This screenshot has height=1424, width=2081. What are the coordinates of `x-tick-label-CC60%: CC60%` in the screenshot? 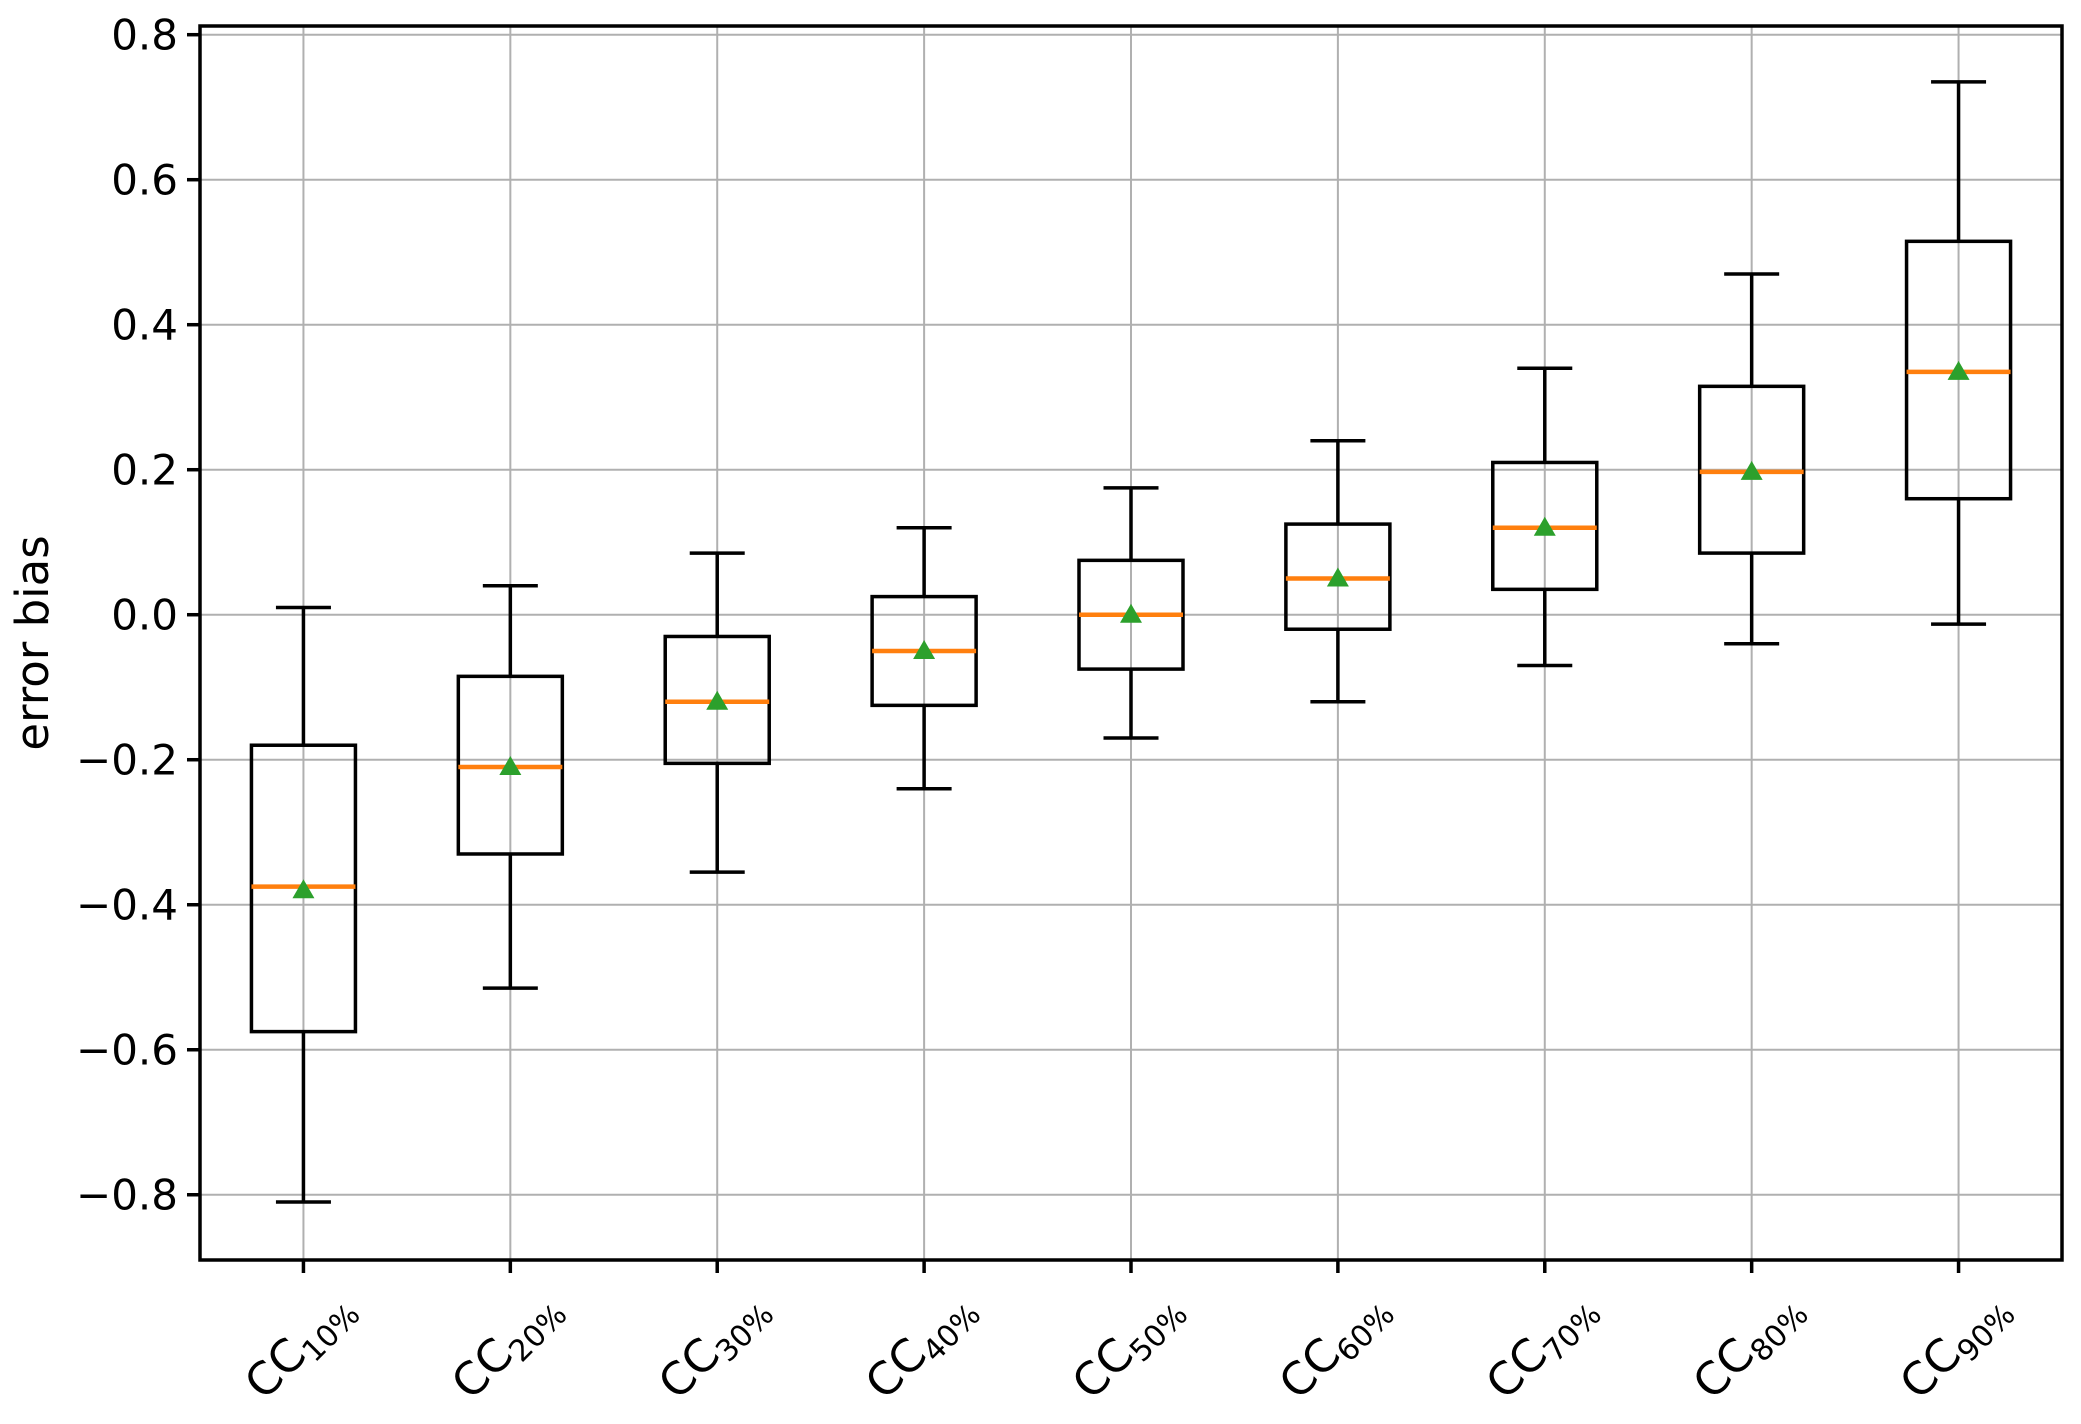 It's located at (1335, 1346).